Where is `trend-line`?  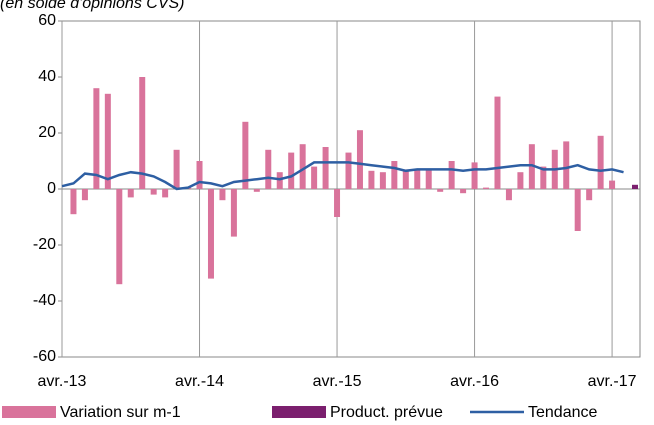
trend-line is located at coordinates (342, 176).